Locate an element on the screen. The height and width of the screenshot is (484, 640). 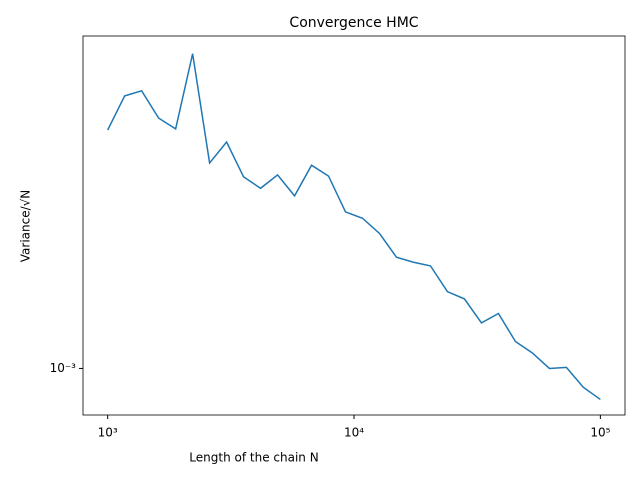
y-tick-label: 10⁻³ is located at coordinates (63, 368).